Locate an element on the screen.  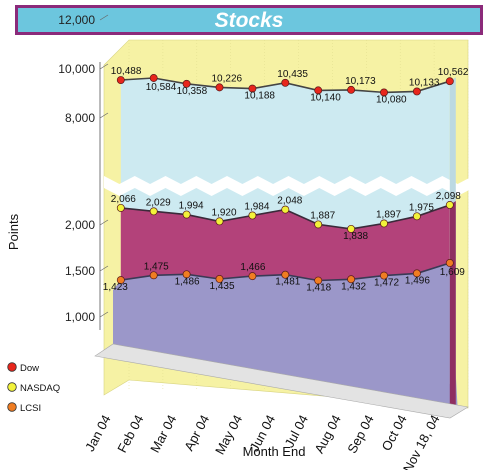
data-label-nasdaq: 1,994 is located at coordinates (191, 206).